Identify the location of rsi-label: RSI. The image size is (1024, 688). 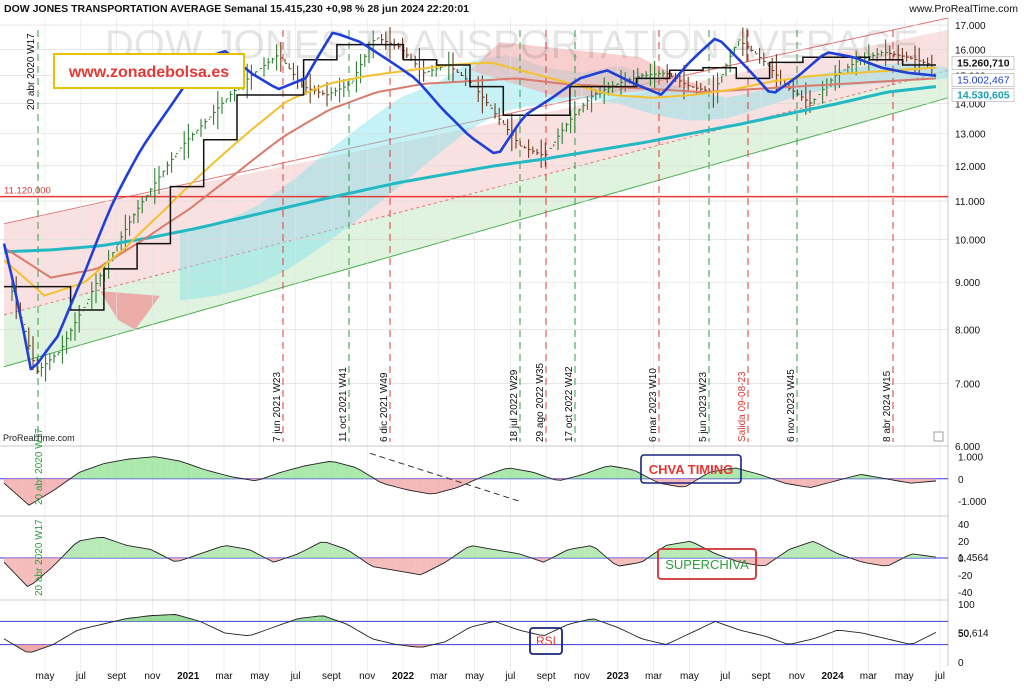
(546, 641).